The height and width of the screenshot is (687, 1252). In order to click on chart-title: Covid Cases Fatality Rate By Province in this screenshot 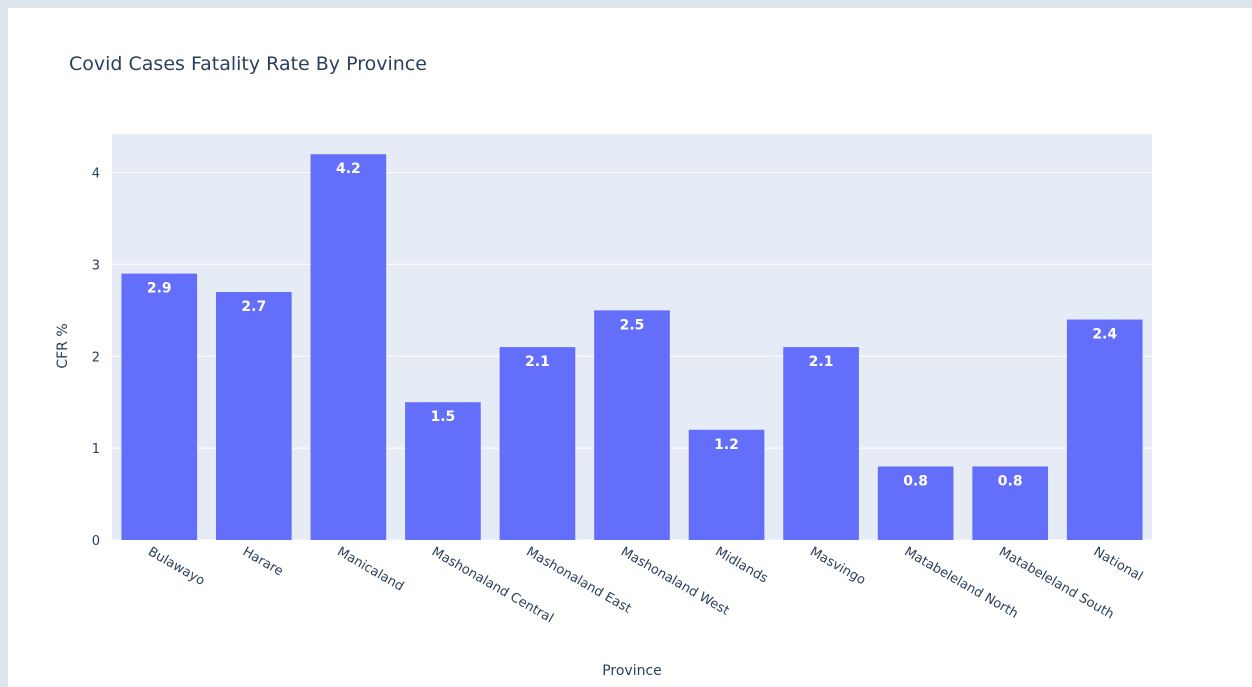, I will do `click(248, 64)`.